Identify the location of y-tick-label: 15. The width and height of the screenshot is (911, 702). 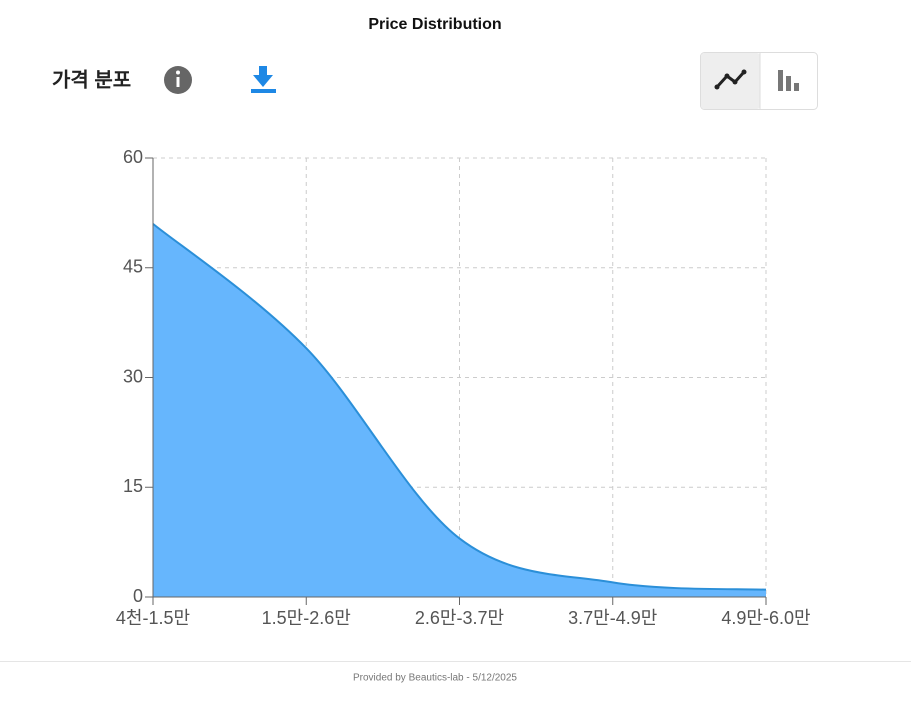
(133, 486).